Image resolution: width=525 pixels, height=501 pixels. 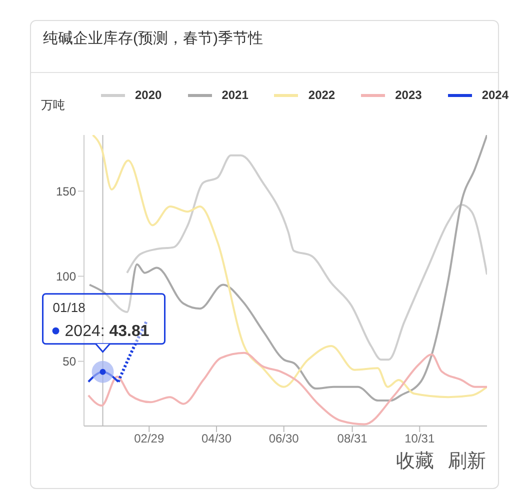 I want to click on x-tick-label: 06/30, so click(x=284, y=439).